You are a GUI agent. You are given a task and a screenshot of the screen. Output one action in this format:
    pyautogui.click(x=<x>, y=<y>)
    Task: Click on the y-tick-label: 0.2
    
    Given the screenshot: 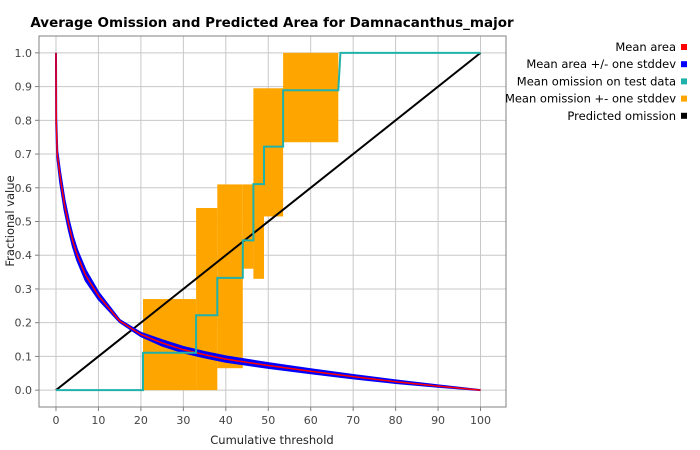 What is the action you would take?
    pyautogui.click(x=24, y=323)
    